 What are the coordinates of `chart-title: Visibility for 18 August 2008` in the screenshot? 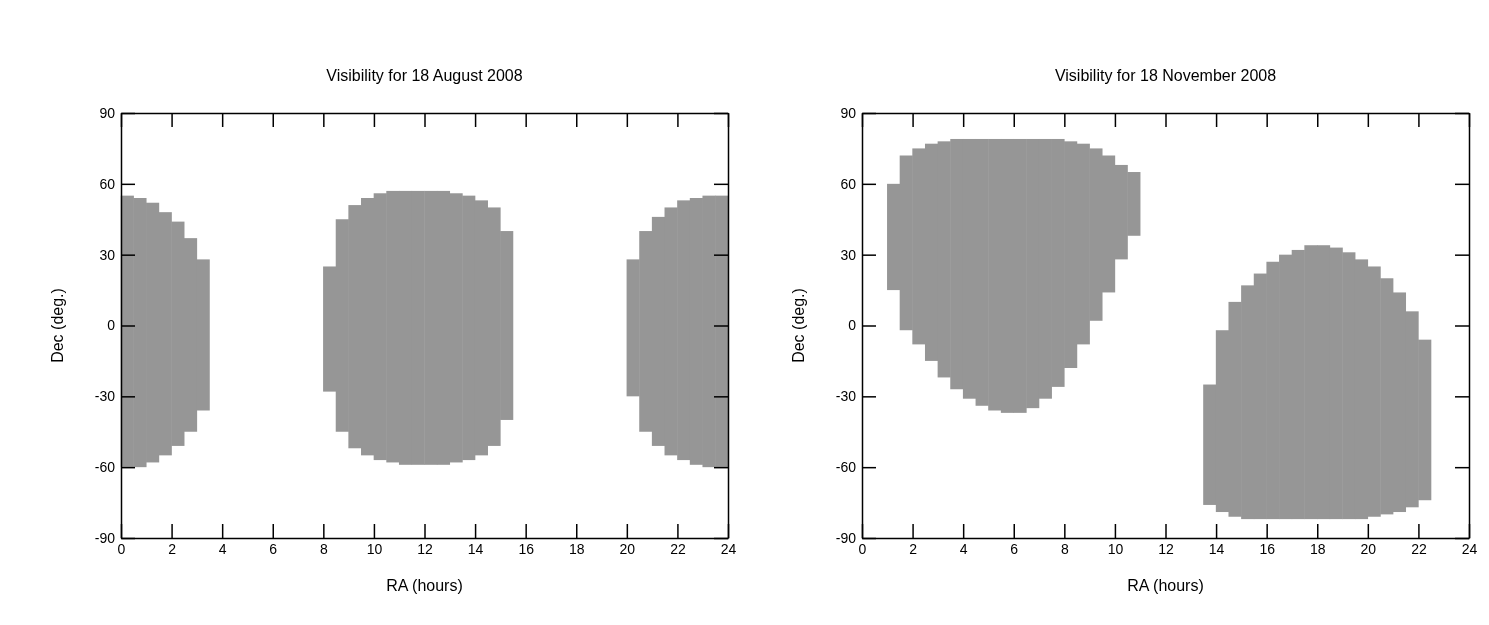 It's located at (424, 75).